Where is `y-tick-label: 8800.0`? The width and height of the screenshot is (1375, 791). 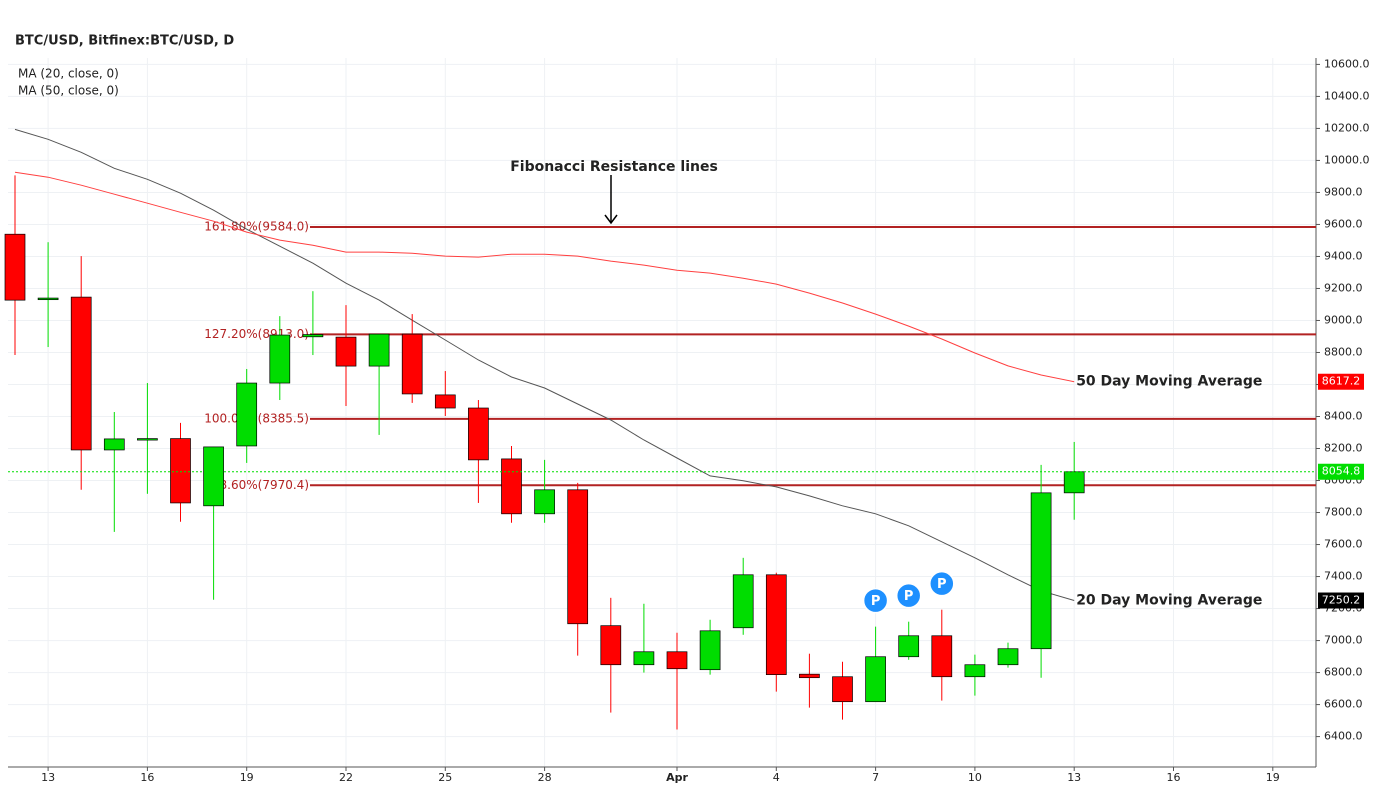
y-tick-label: 8800.0 is located at coordinates (1343, 351).